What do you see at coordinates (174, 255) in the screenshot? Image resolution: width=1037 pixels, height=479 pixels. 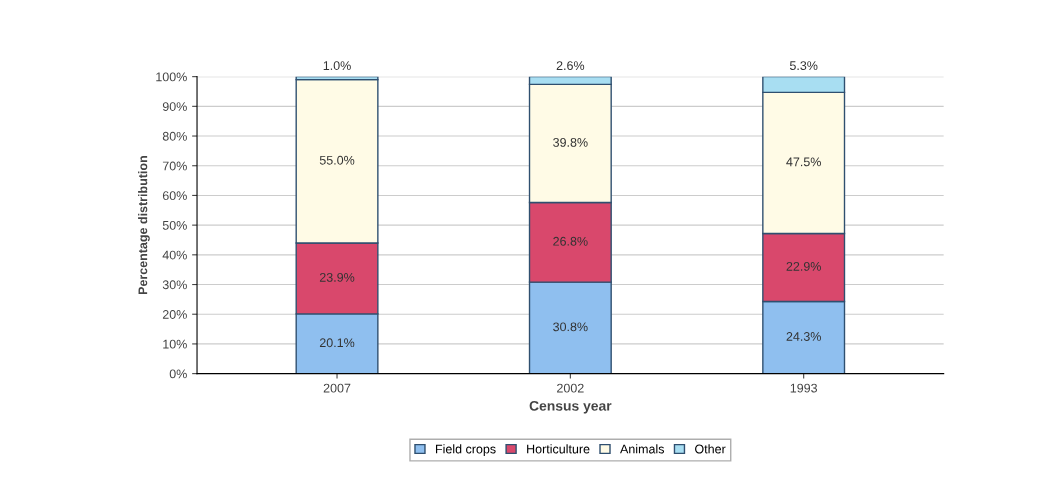 I see `y-tick-label: 40%` at bounding box center [174, 255].